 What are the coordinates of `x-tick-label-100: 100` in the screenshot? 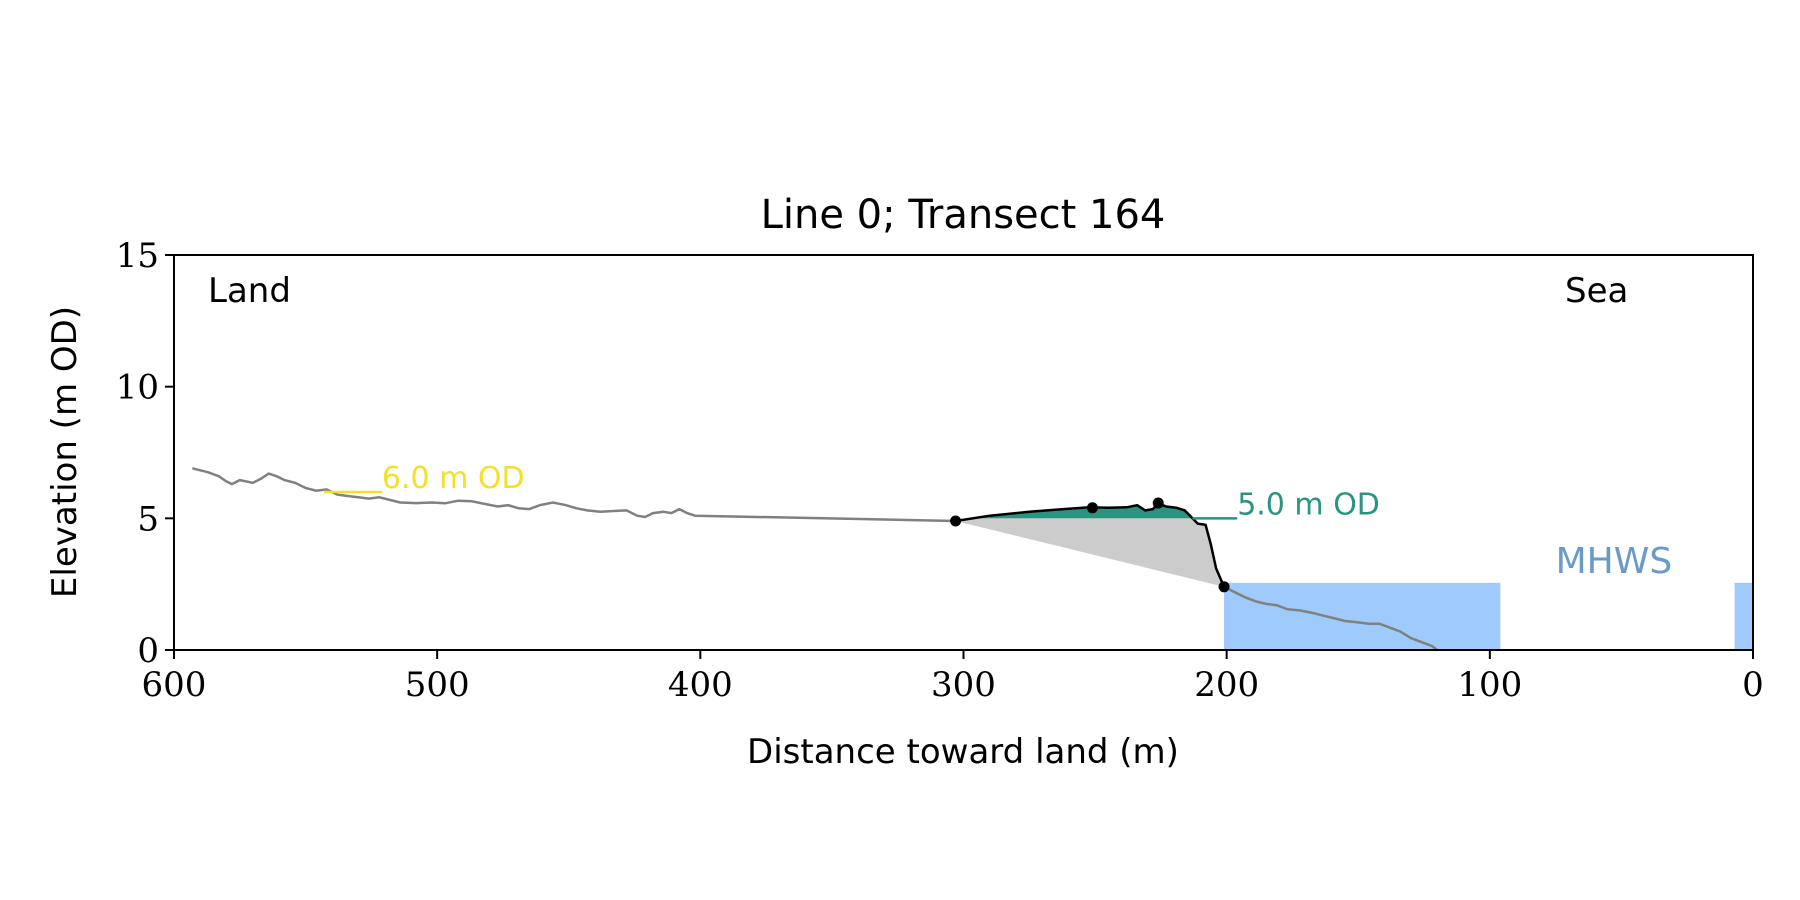 It's located at (1489, 685).